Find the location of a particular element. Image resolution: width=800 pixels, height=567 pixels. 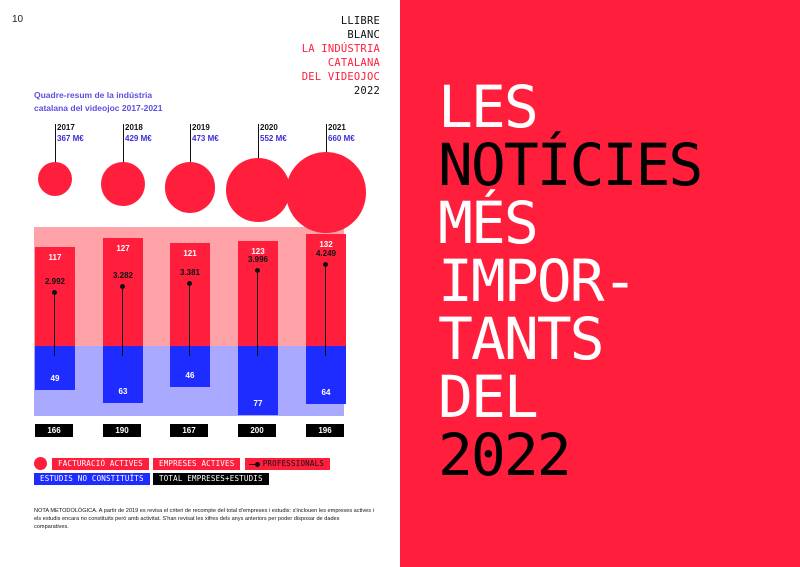

year-label: 2017 is located at coordinates (66, 127).